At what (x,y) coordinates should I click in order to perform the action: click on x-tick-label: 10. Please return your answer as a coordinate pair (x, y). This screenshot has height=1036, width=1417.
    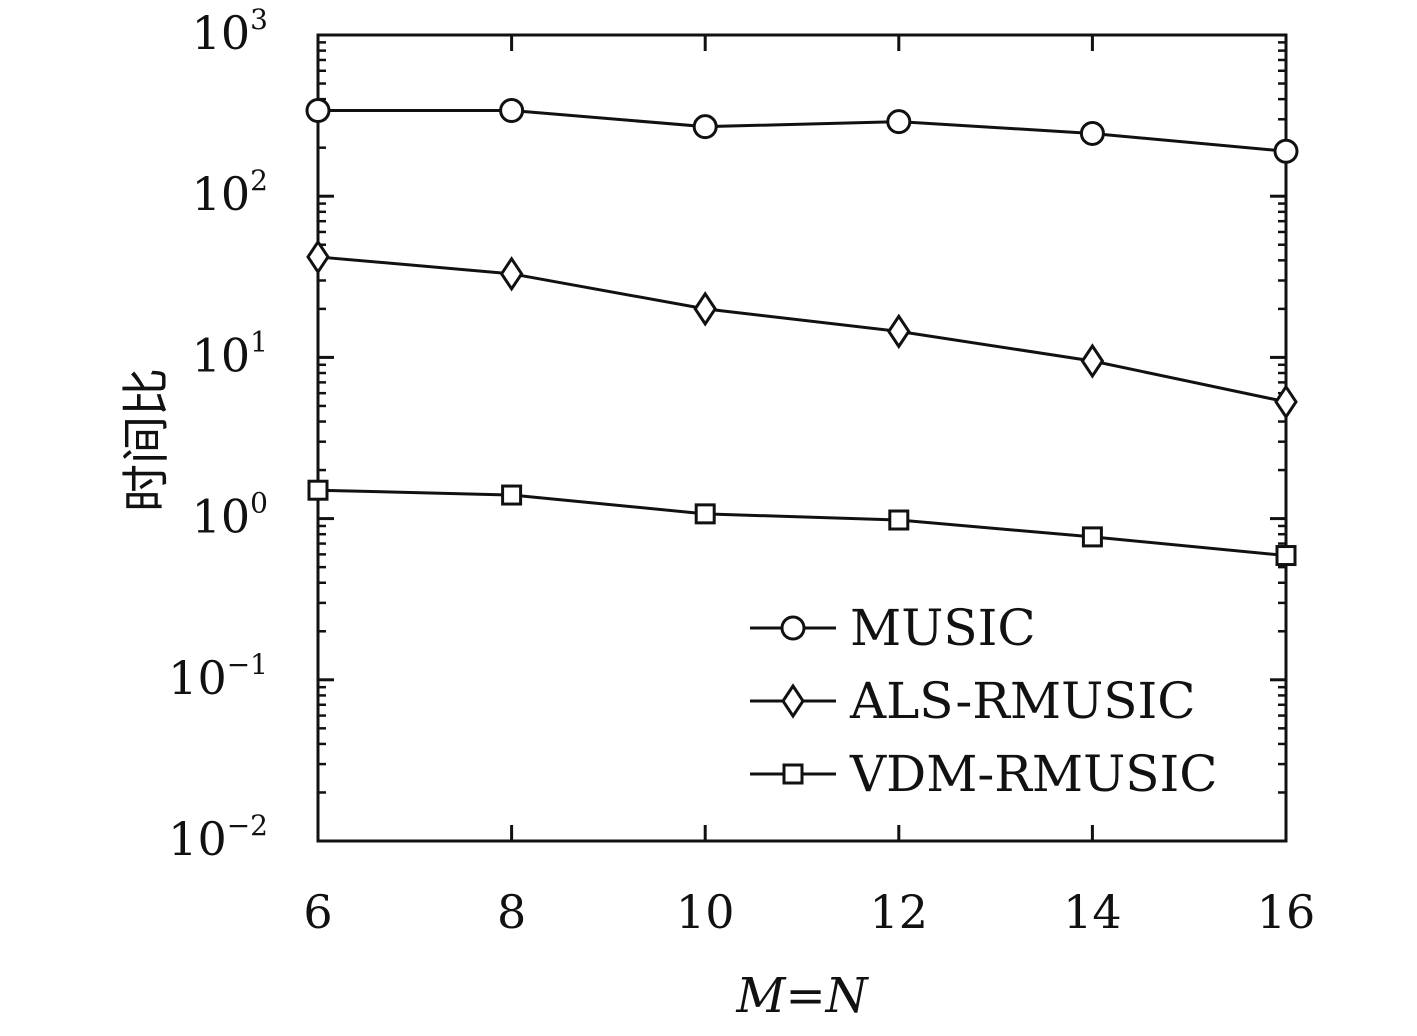
    Looking at the image, I should click on (705, 912).